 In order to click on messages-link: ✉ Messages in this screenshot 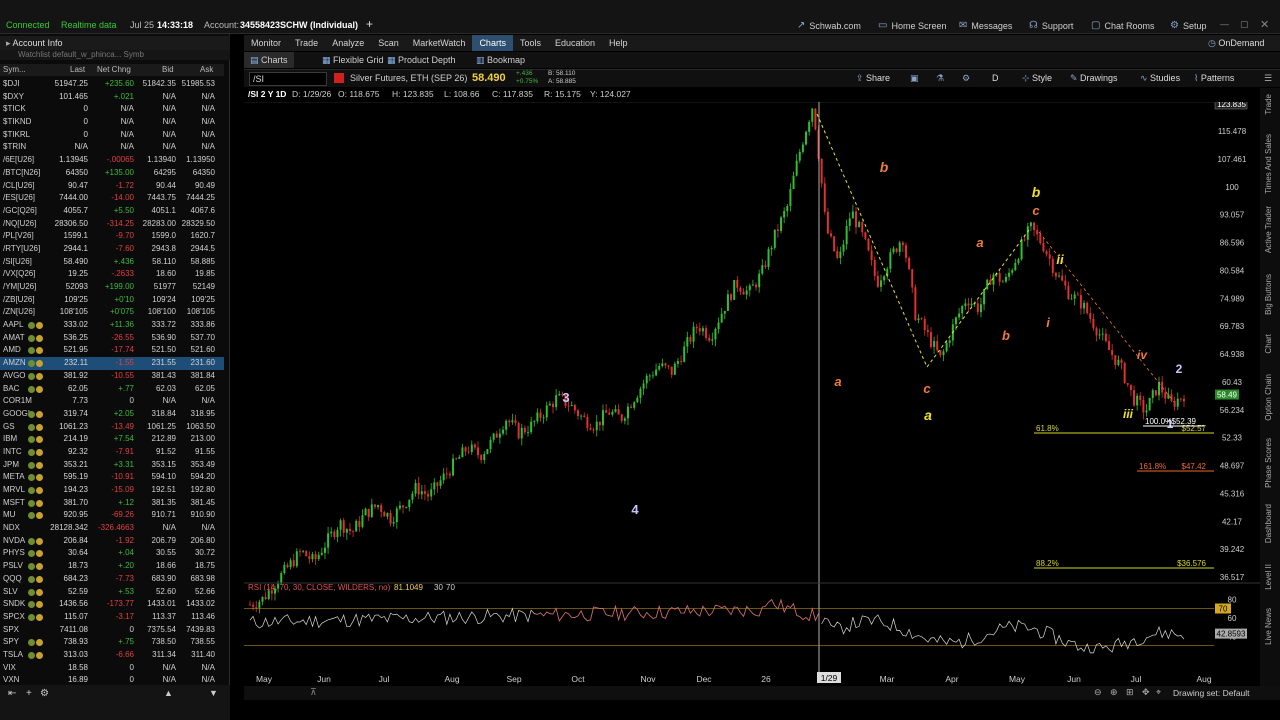, I will do `click(985, 25)`.